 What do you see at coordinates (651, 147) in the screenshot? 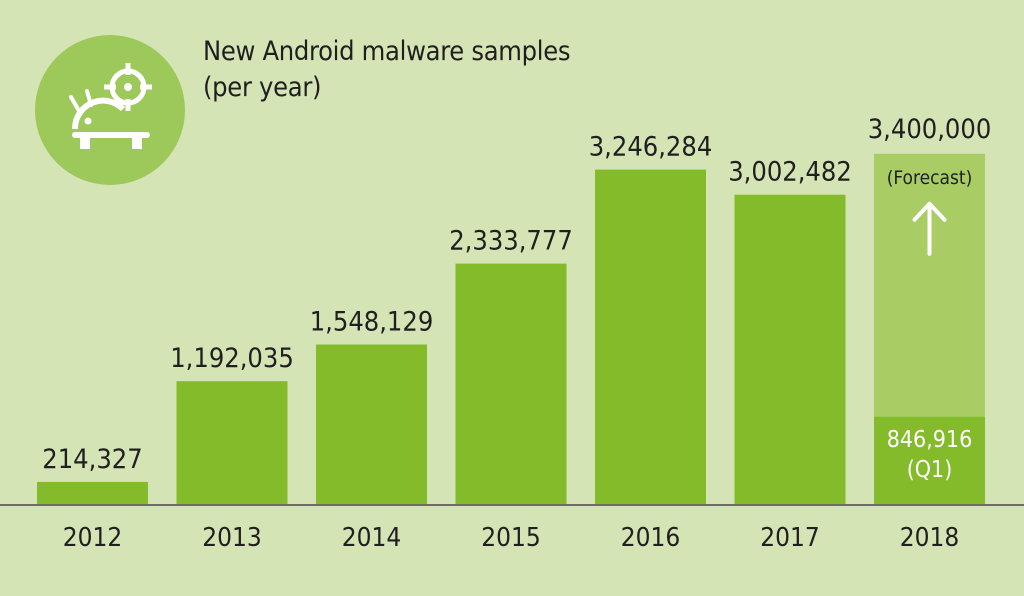
I see `bar-value-label: 3,246,284` at bounding box center [651, 147].